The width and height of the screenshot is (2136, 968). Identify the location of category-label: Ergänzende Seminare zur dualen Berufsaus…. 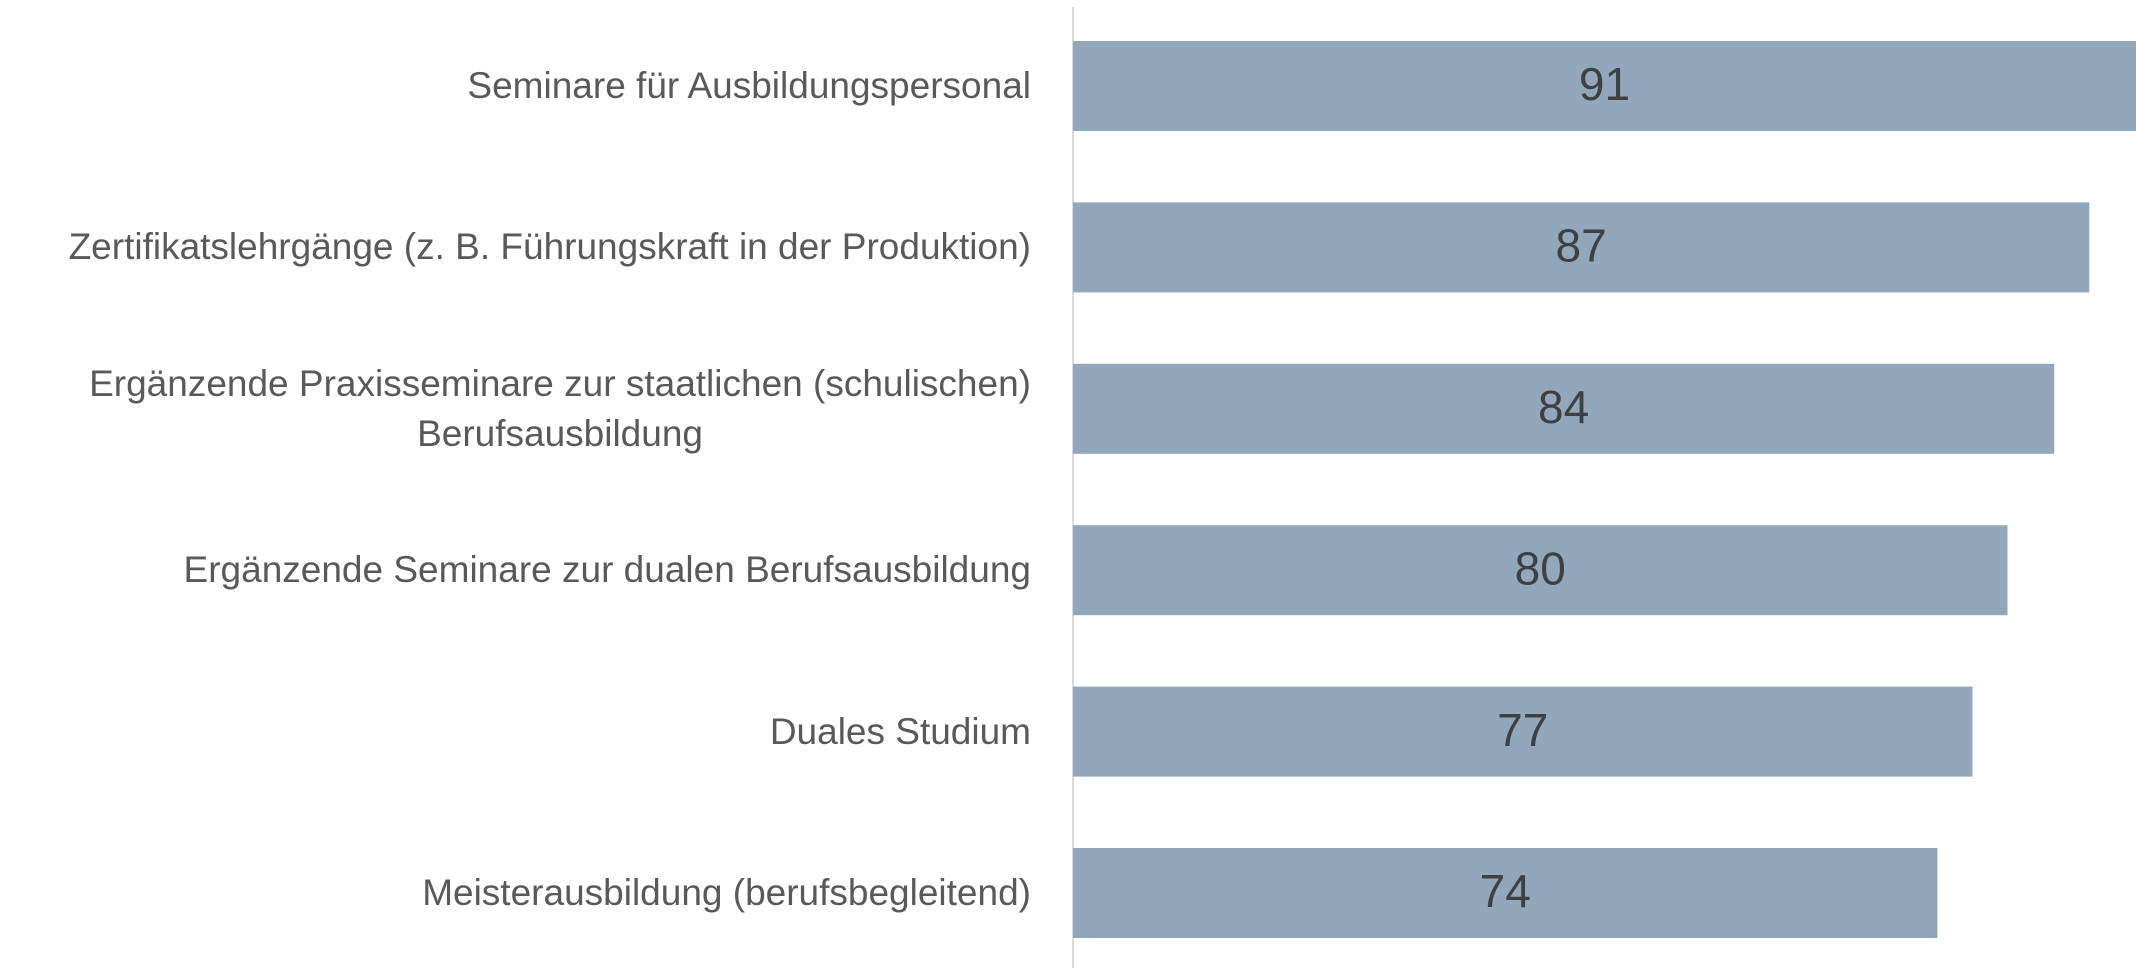
(607, 570).